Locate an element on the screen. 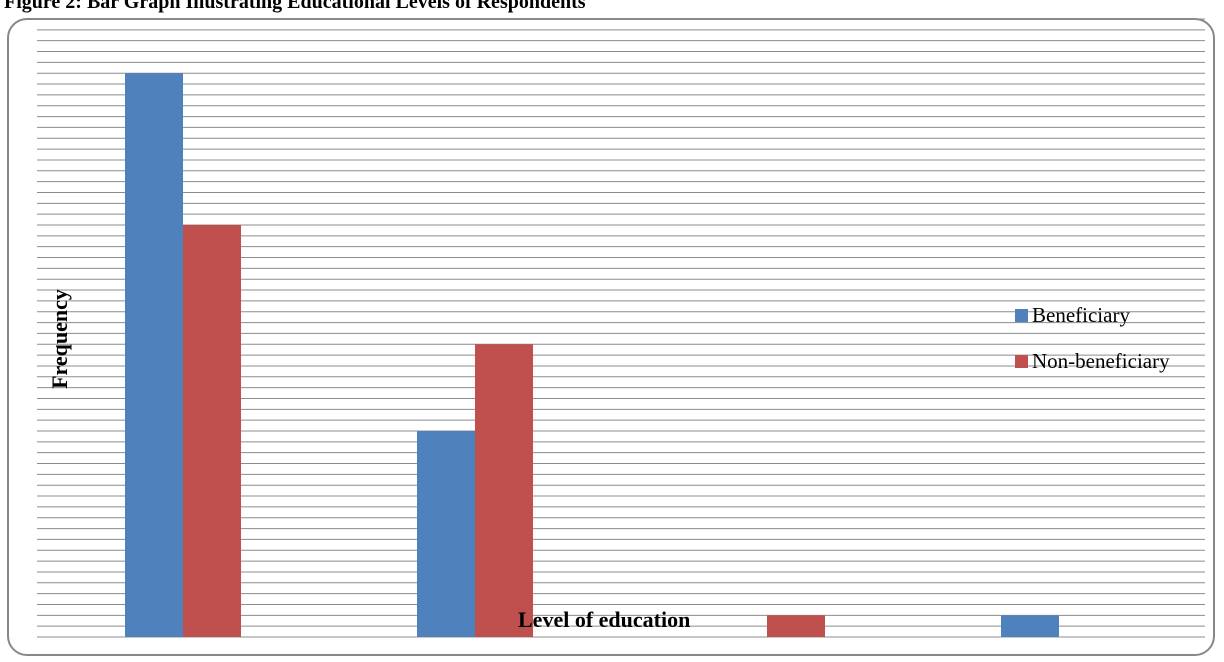 The image size is (1224, 662). legend-swatch-non-beneficiary is located at coordinates (1021, 361).